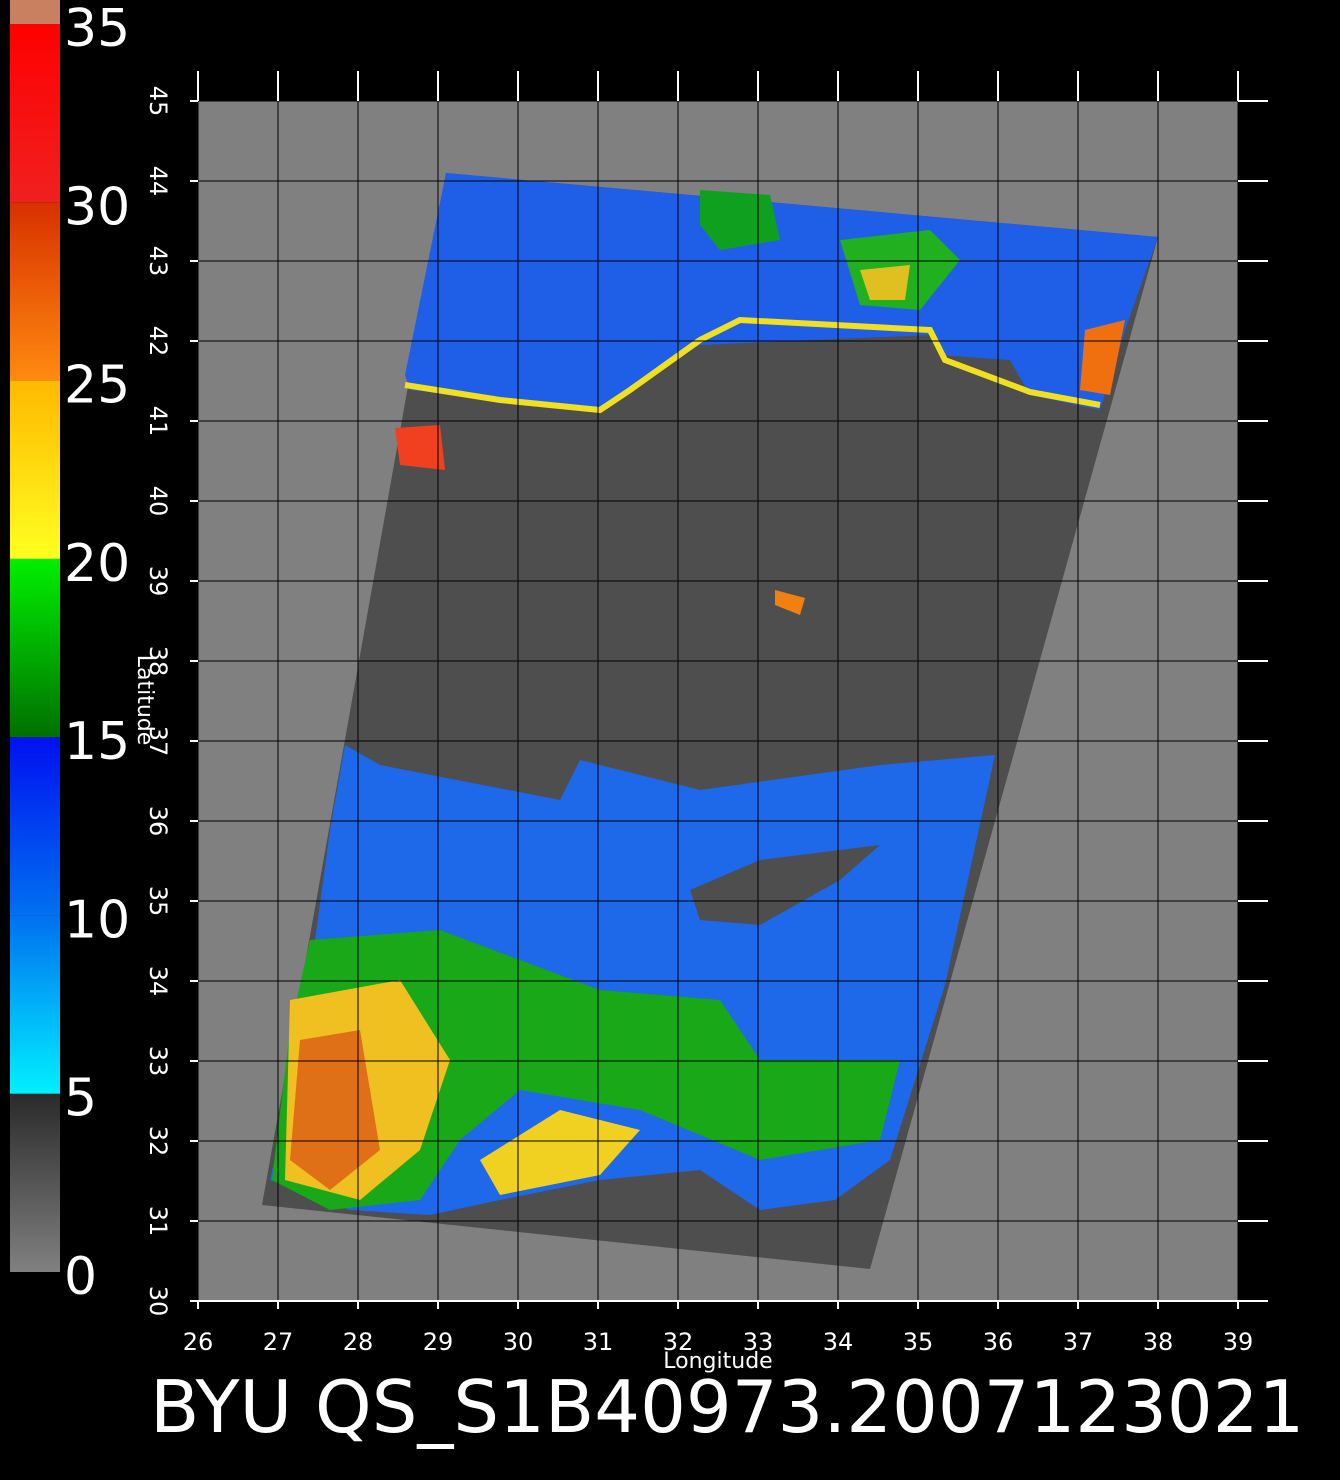 The width and height of the screenshot is (1340, 1480). Describe the element at coordinates (717, 1361) in the screenshot. I see `x-axis-label: Longitude` at that location.